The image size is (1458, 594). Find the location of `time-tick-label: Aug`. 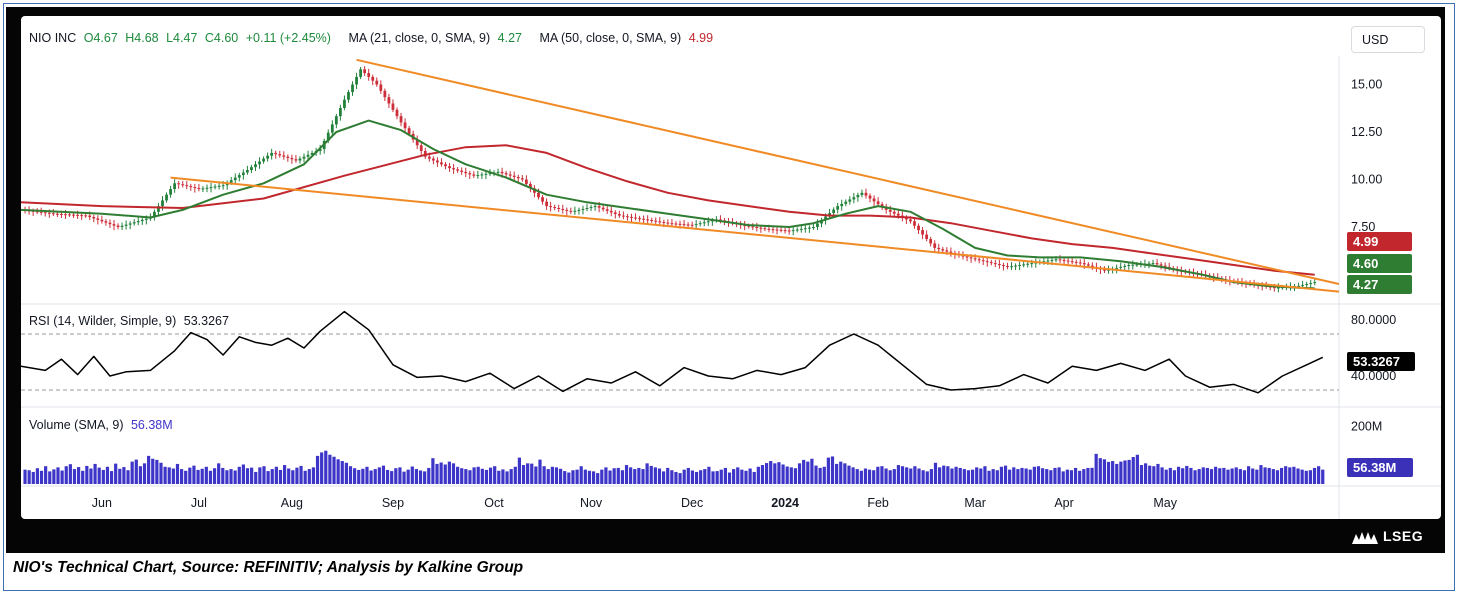

time-tick-label: Aug is located at coordinates (292, 503).